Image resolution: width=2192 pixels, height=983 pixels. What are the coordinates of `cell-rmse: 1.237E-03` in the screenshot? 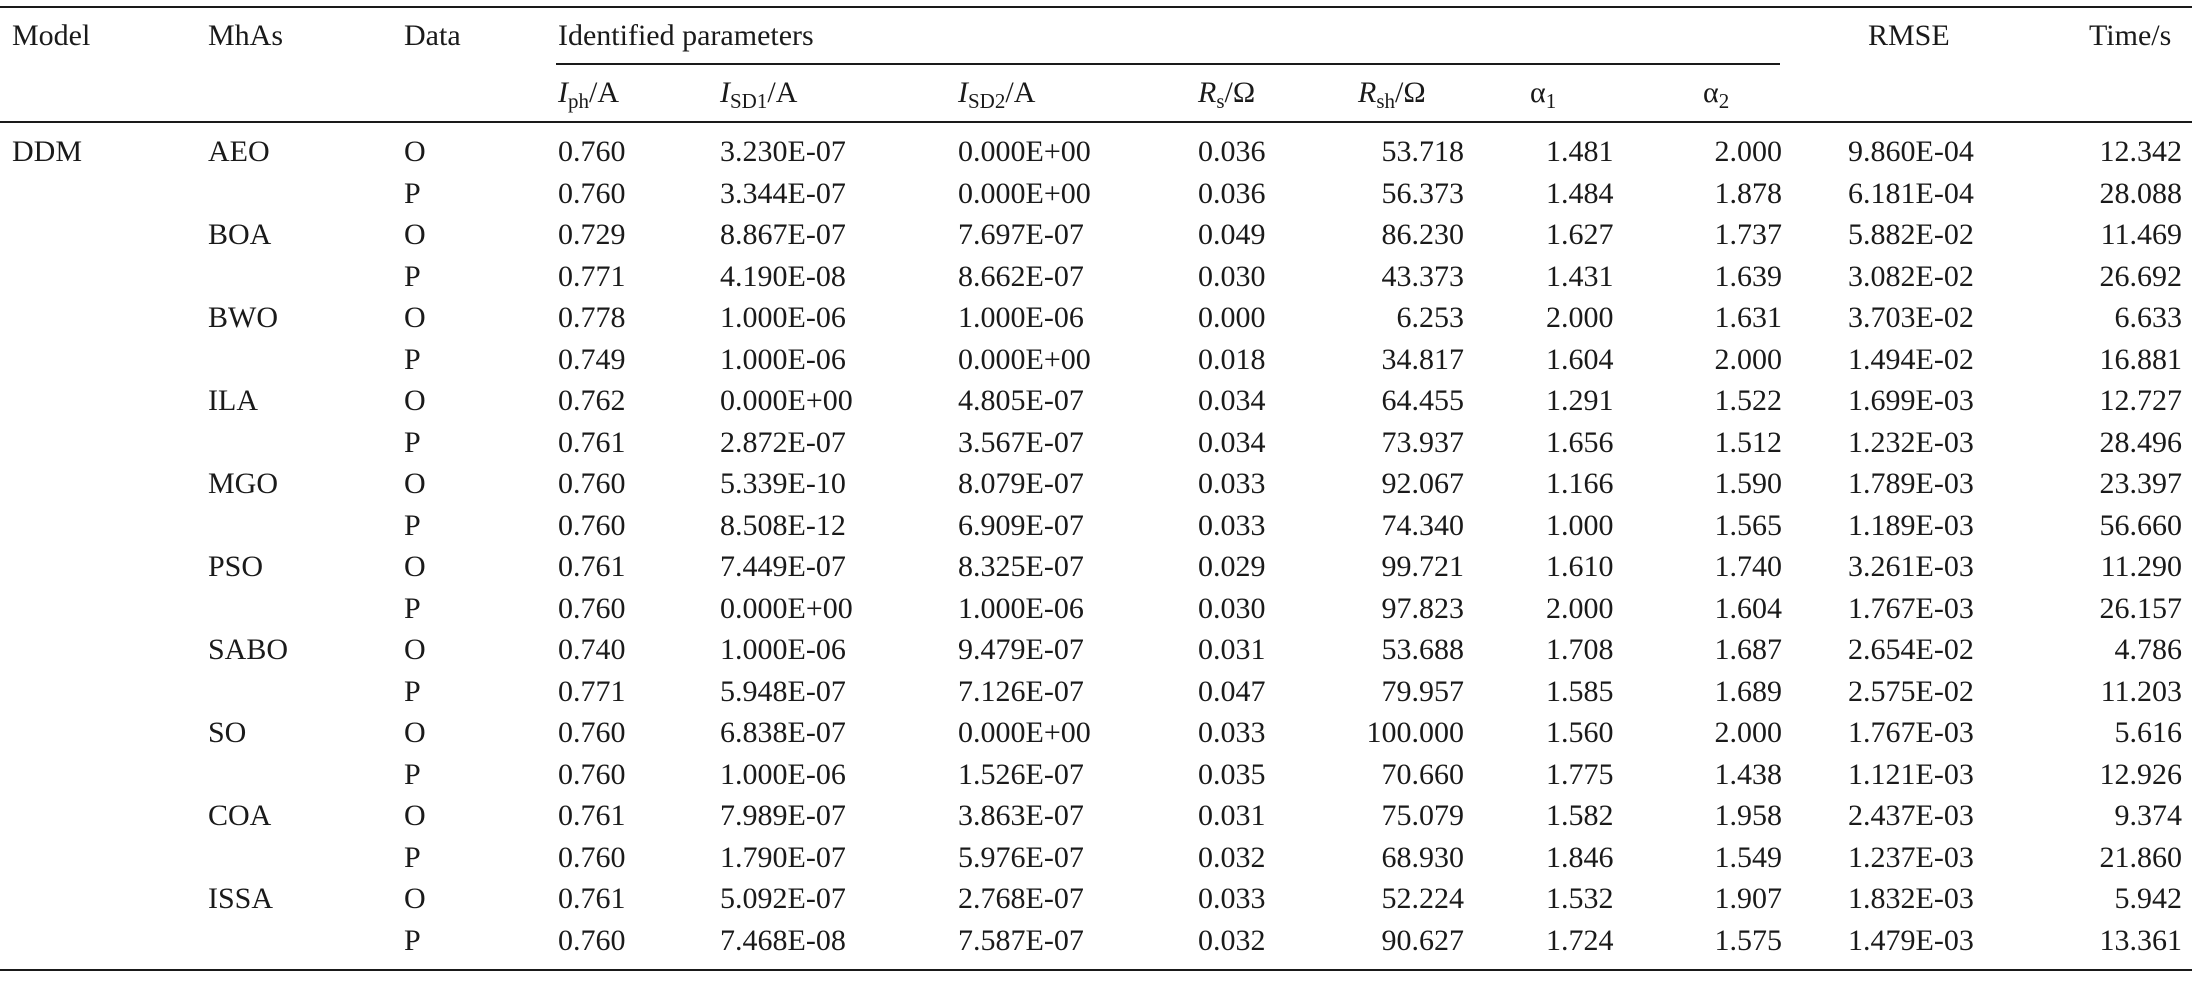 It's located at (1911, 857).